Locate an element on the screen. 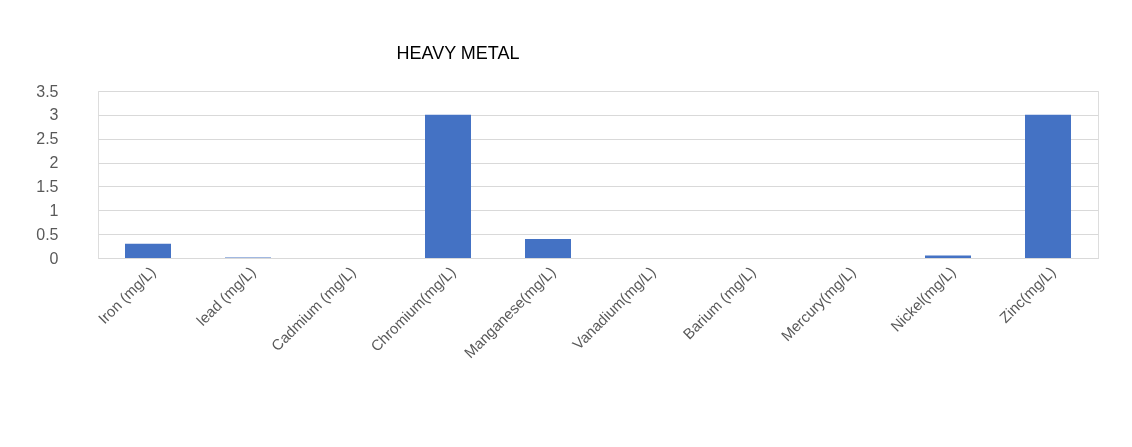 This screenshot has width=1132, height=447. y-tick-label: 2 is located at coordinates (54, 163).